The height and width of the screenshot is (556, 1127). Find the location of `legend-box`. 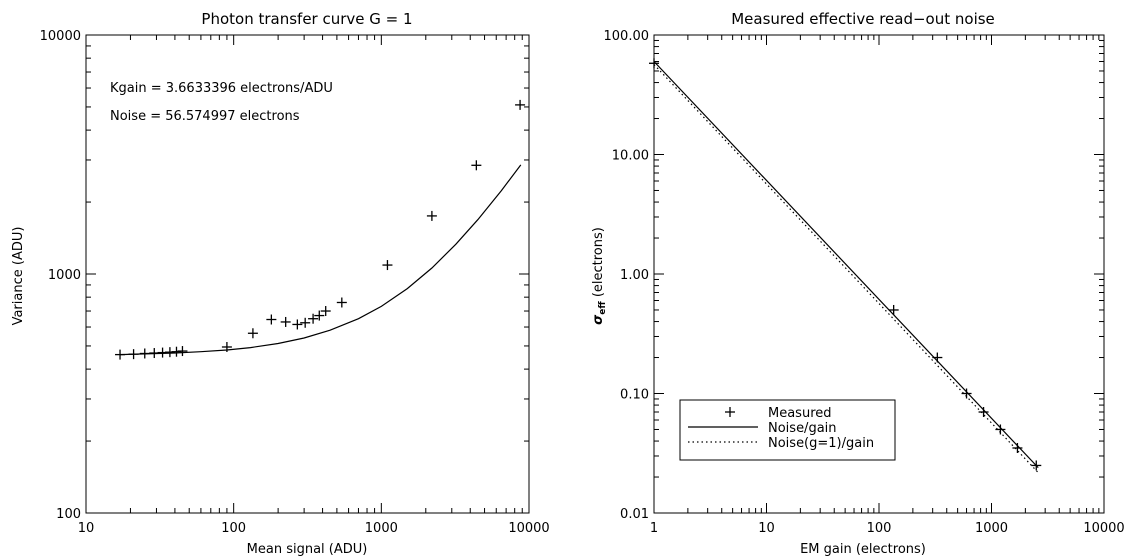

legend-box is located at coordinates (787, 430).